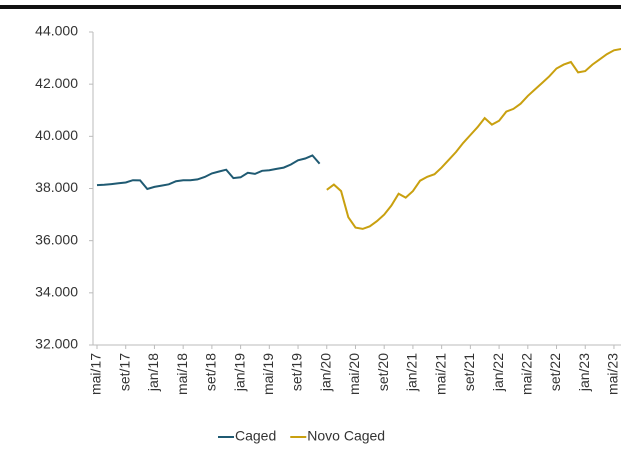 Image resolution: width=621 pixels, height=454 pixels. What do you see at coordinates (124, 372) in the screenshot?
I see `x-tick-label: set/17` at bounding box center [124, 372].